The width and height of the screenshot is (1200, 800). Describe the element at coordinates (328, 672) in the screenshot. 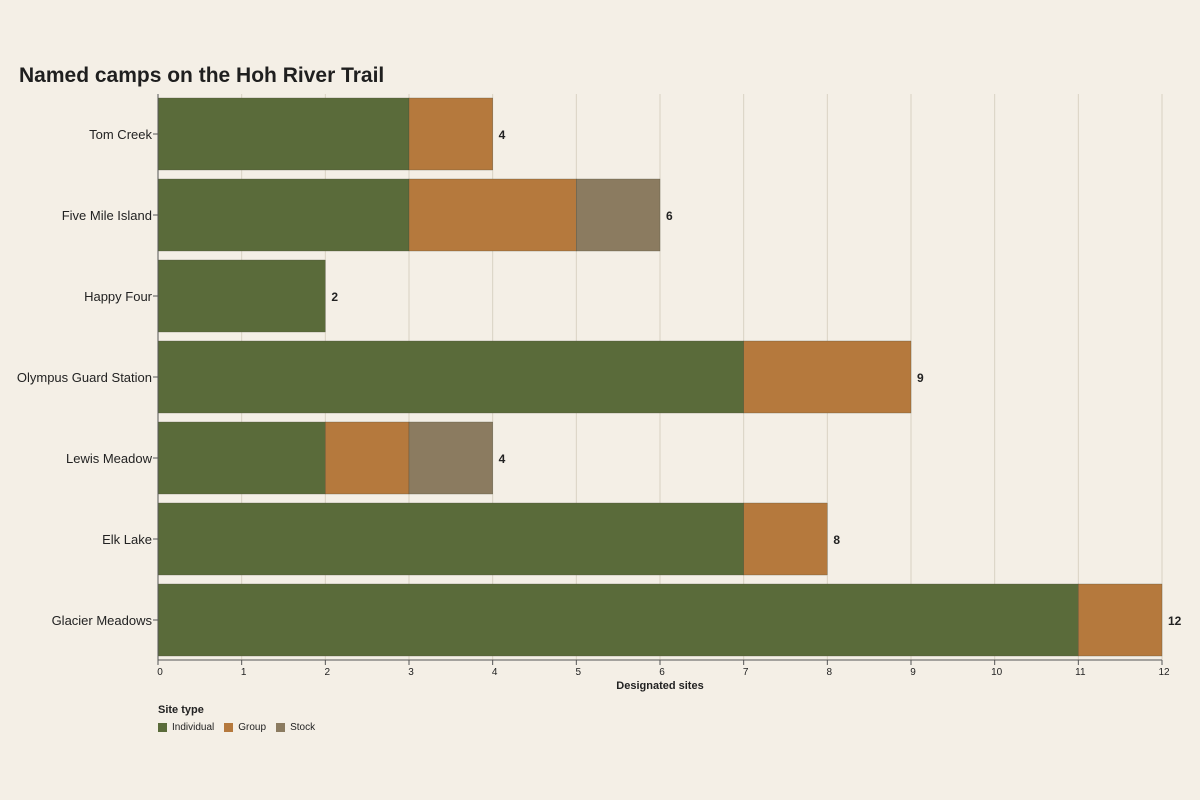

I see `x-tick-label: 2` at that location.